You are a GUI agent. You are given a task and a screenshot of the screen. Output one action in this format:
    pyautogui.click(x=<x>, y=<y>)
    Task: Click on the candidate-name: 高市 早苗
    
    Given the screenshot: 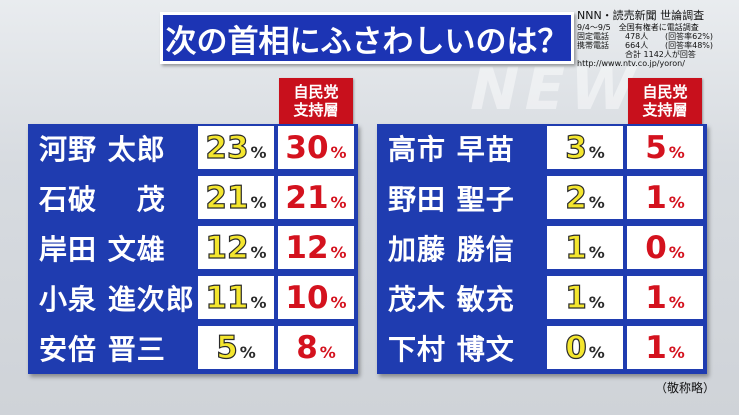 What is the action you would take?
    pyautogui.click(x=451, y=149)
    